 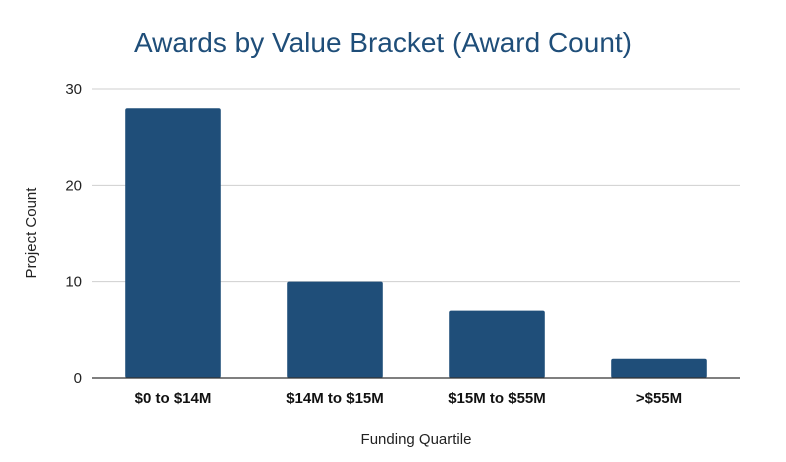 I want to click on chart-title: Awards by Value Bracket (Award Count), so click(x=383, y=42).